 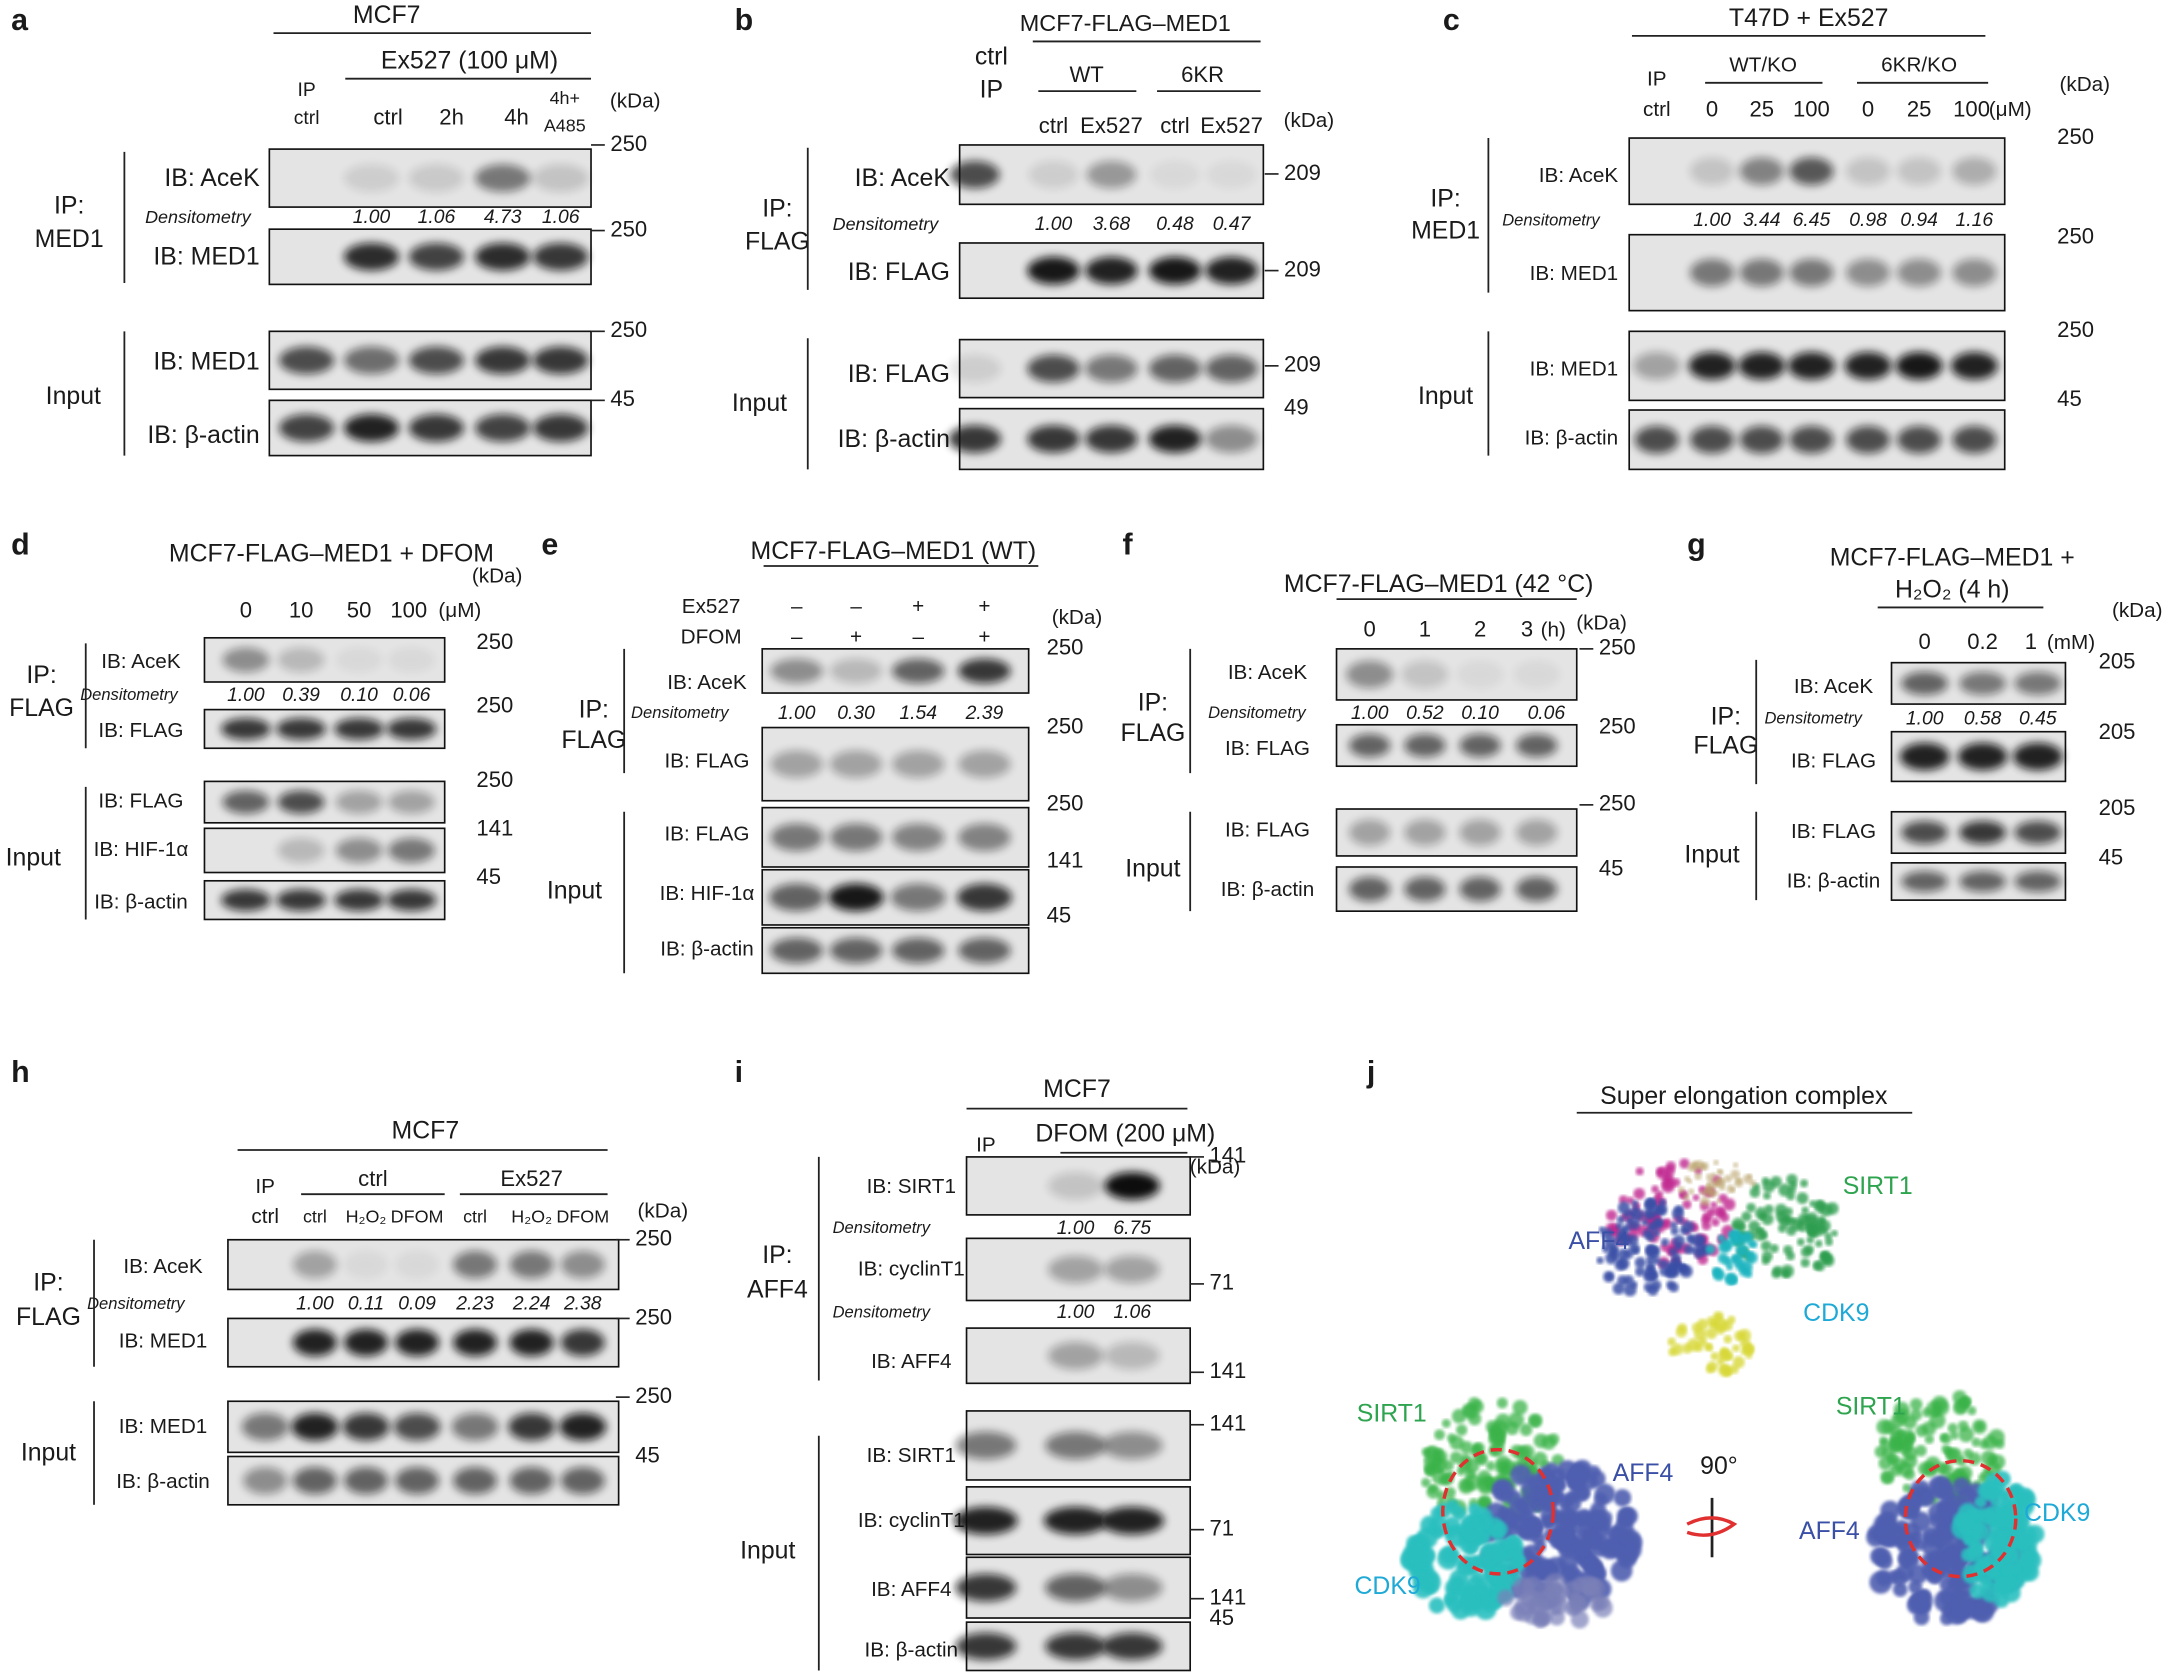 What do you see at coordinates (331, 554) in the screenshot?
I see `label: MCF7-FLAG–MED1 + DFOM` at bounding box center [331, 554].